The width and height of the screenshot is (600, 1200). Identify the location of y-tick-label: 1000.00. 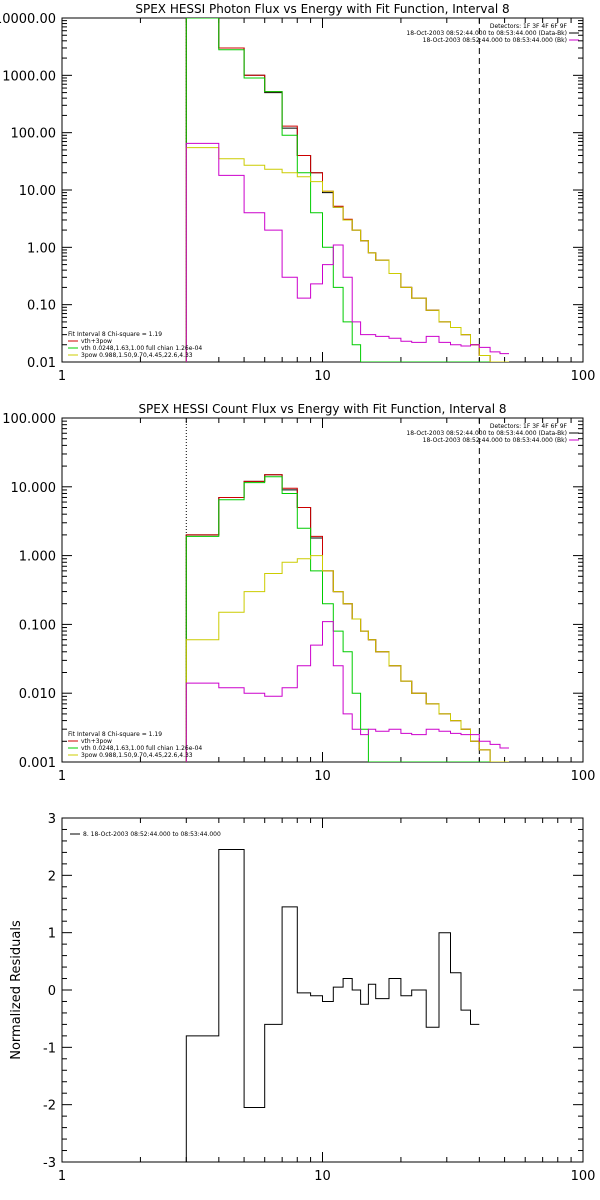
(29, 76).